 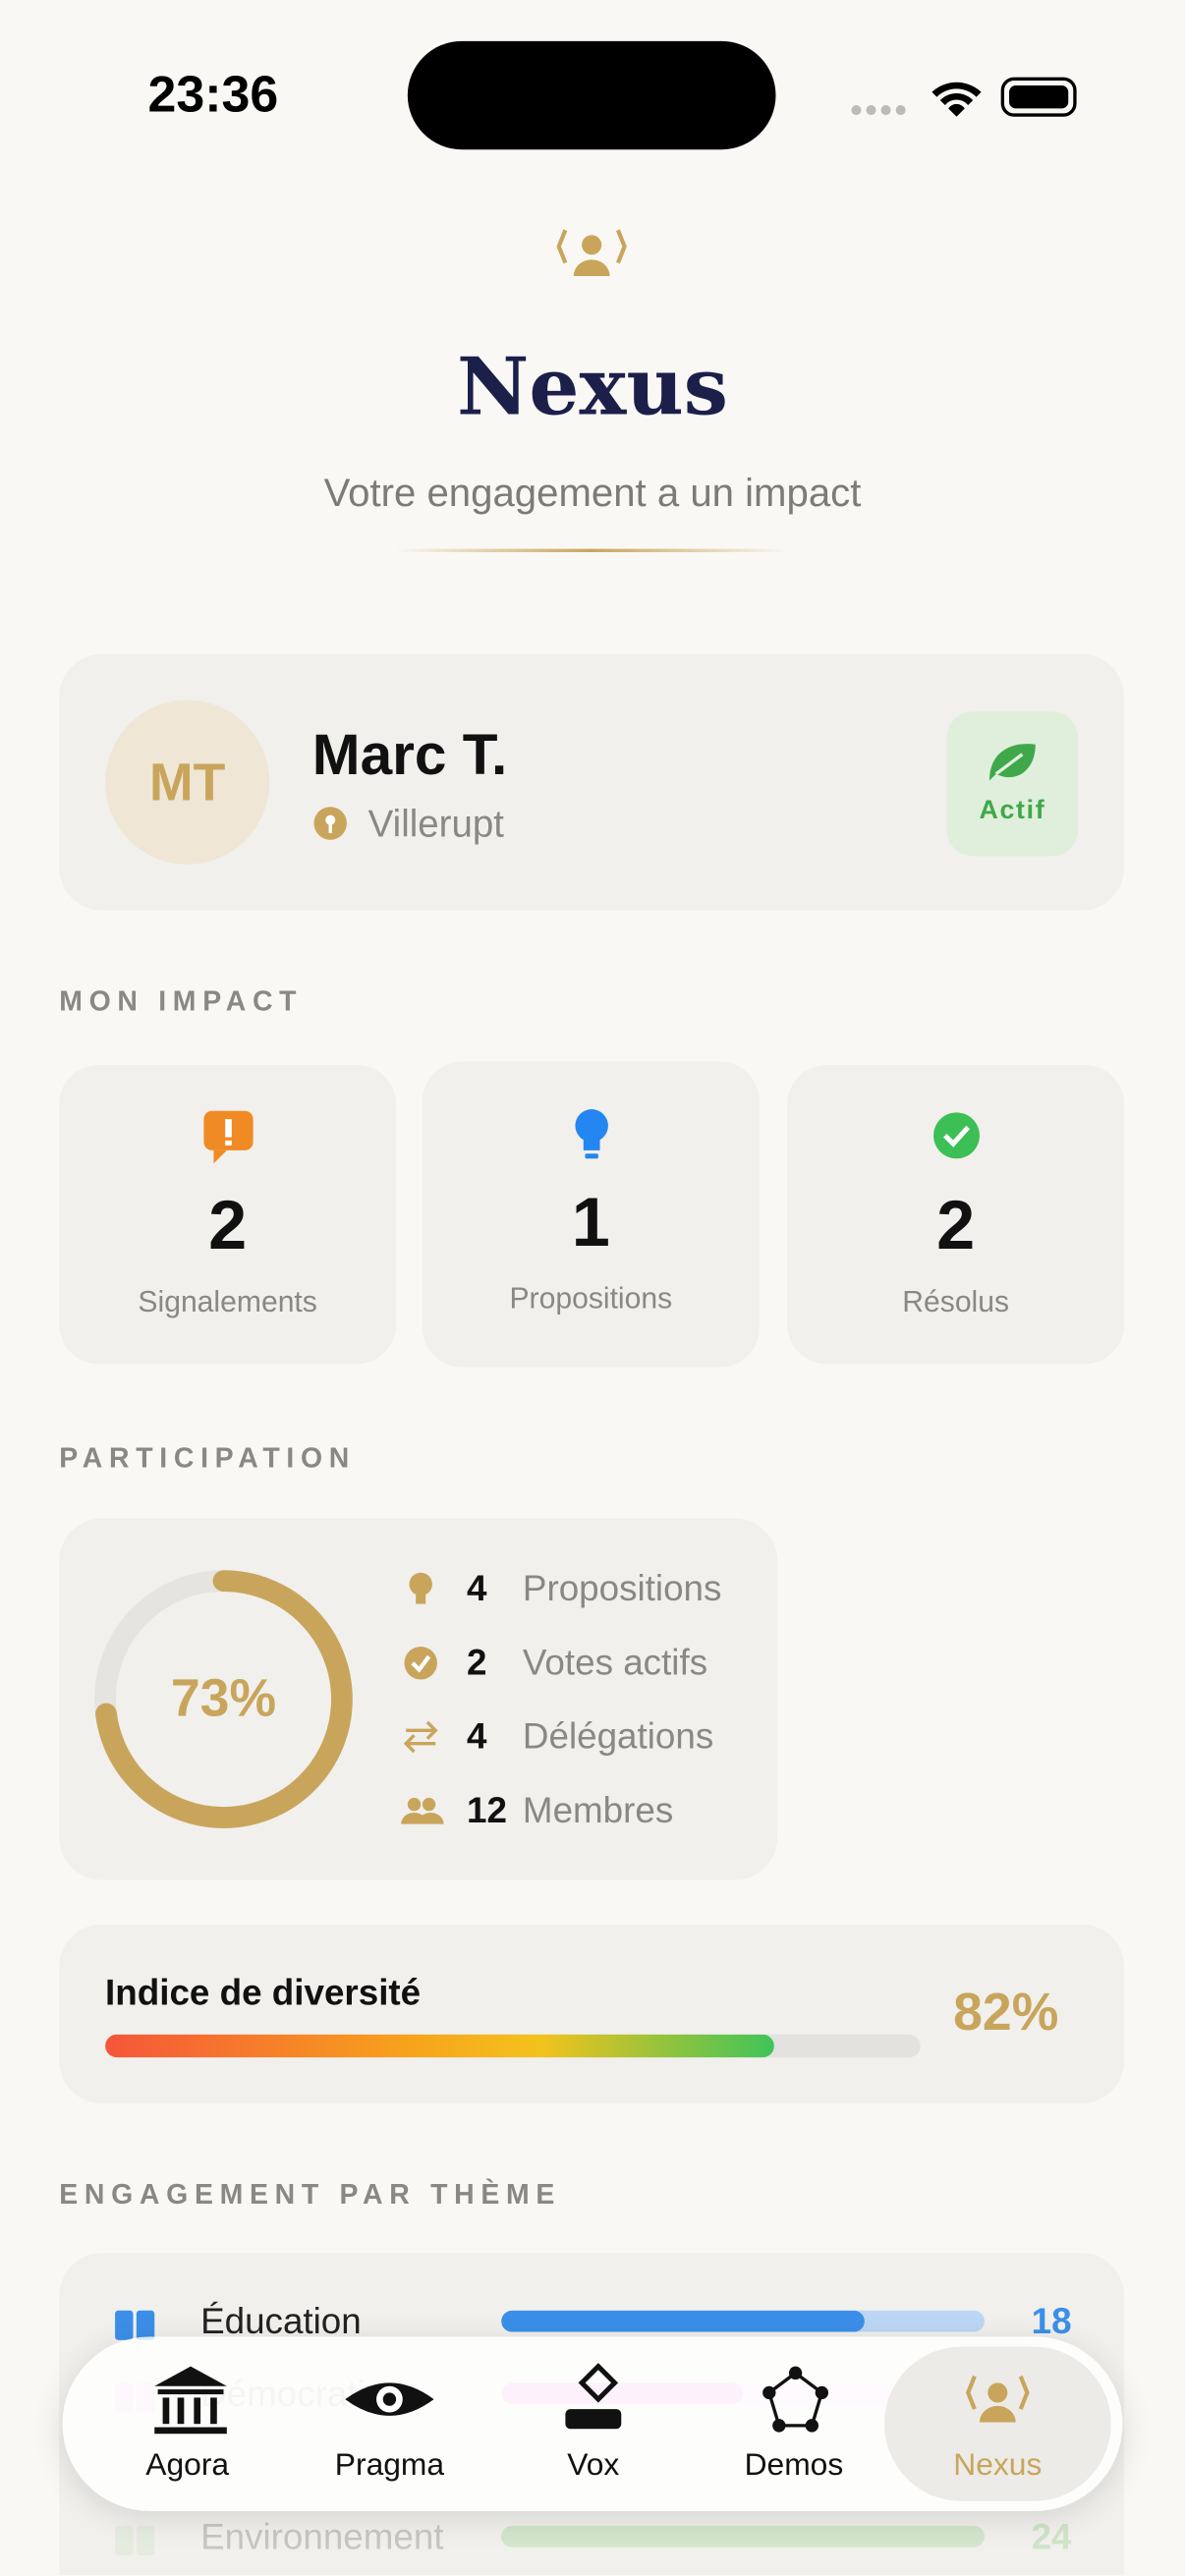 I want to click on diversity-card, so click(x=592, y=2014).